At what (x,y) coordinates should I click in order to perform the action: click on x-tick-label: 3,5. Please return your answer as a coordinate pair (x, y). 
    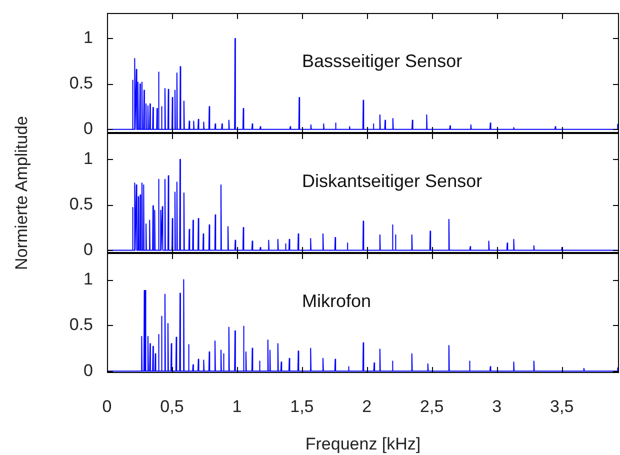
    Looking at the image, I should click on (562, 406).